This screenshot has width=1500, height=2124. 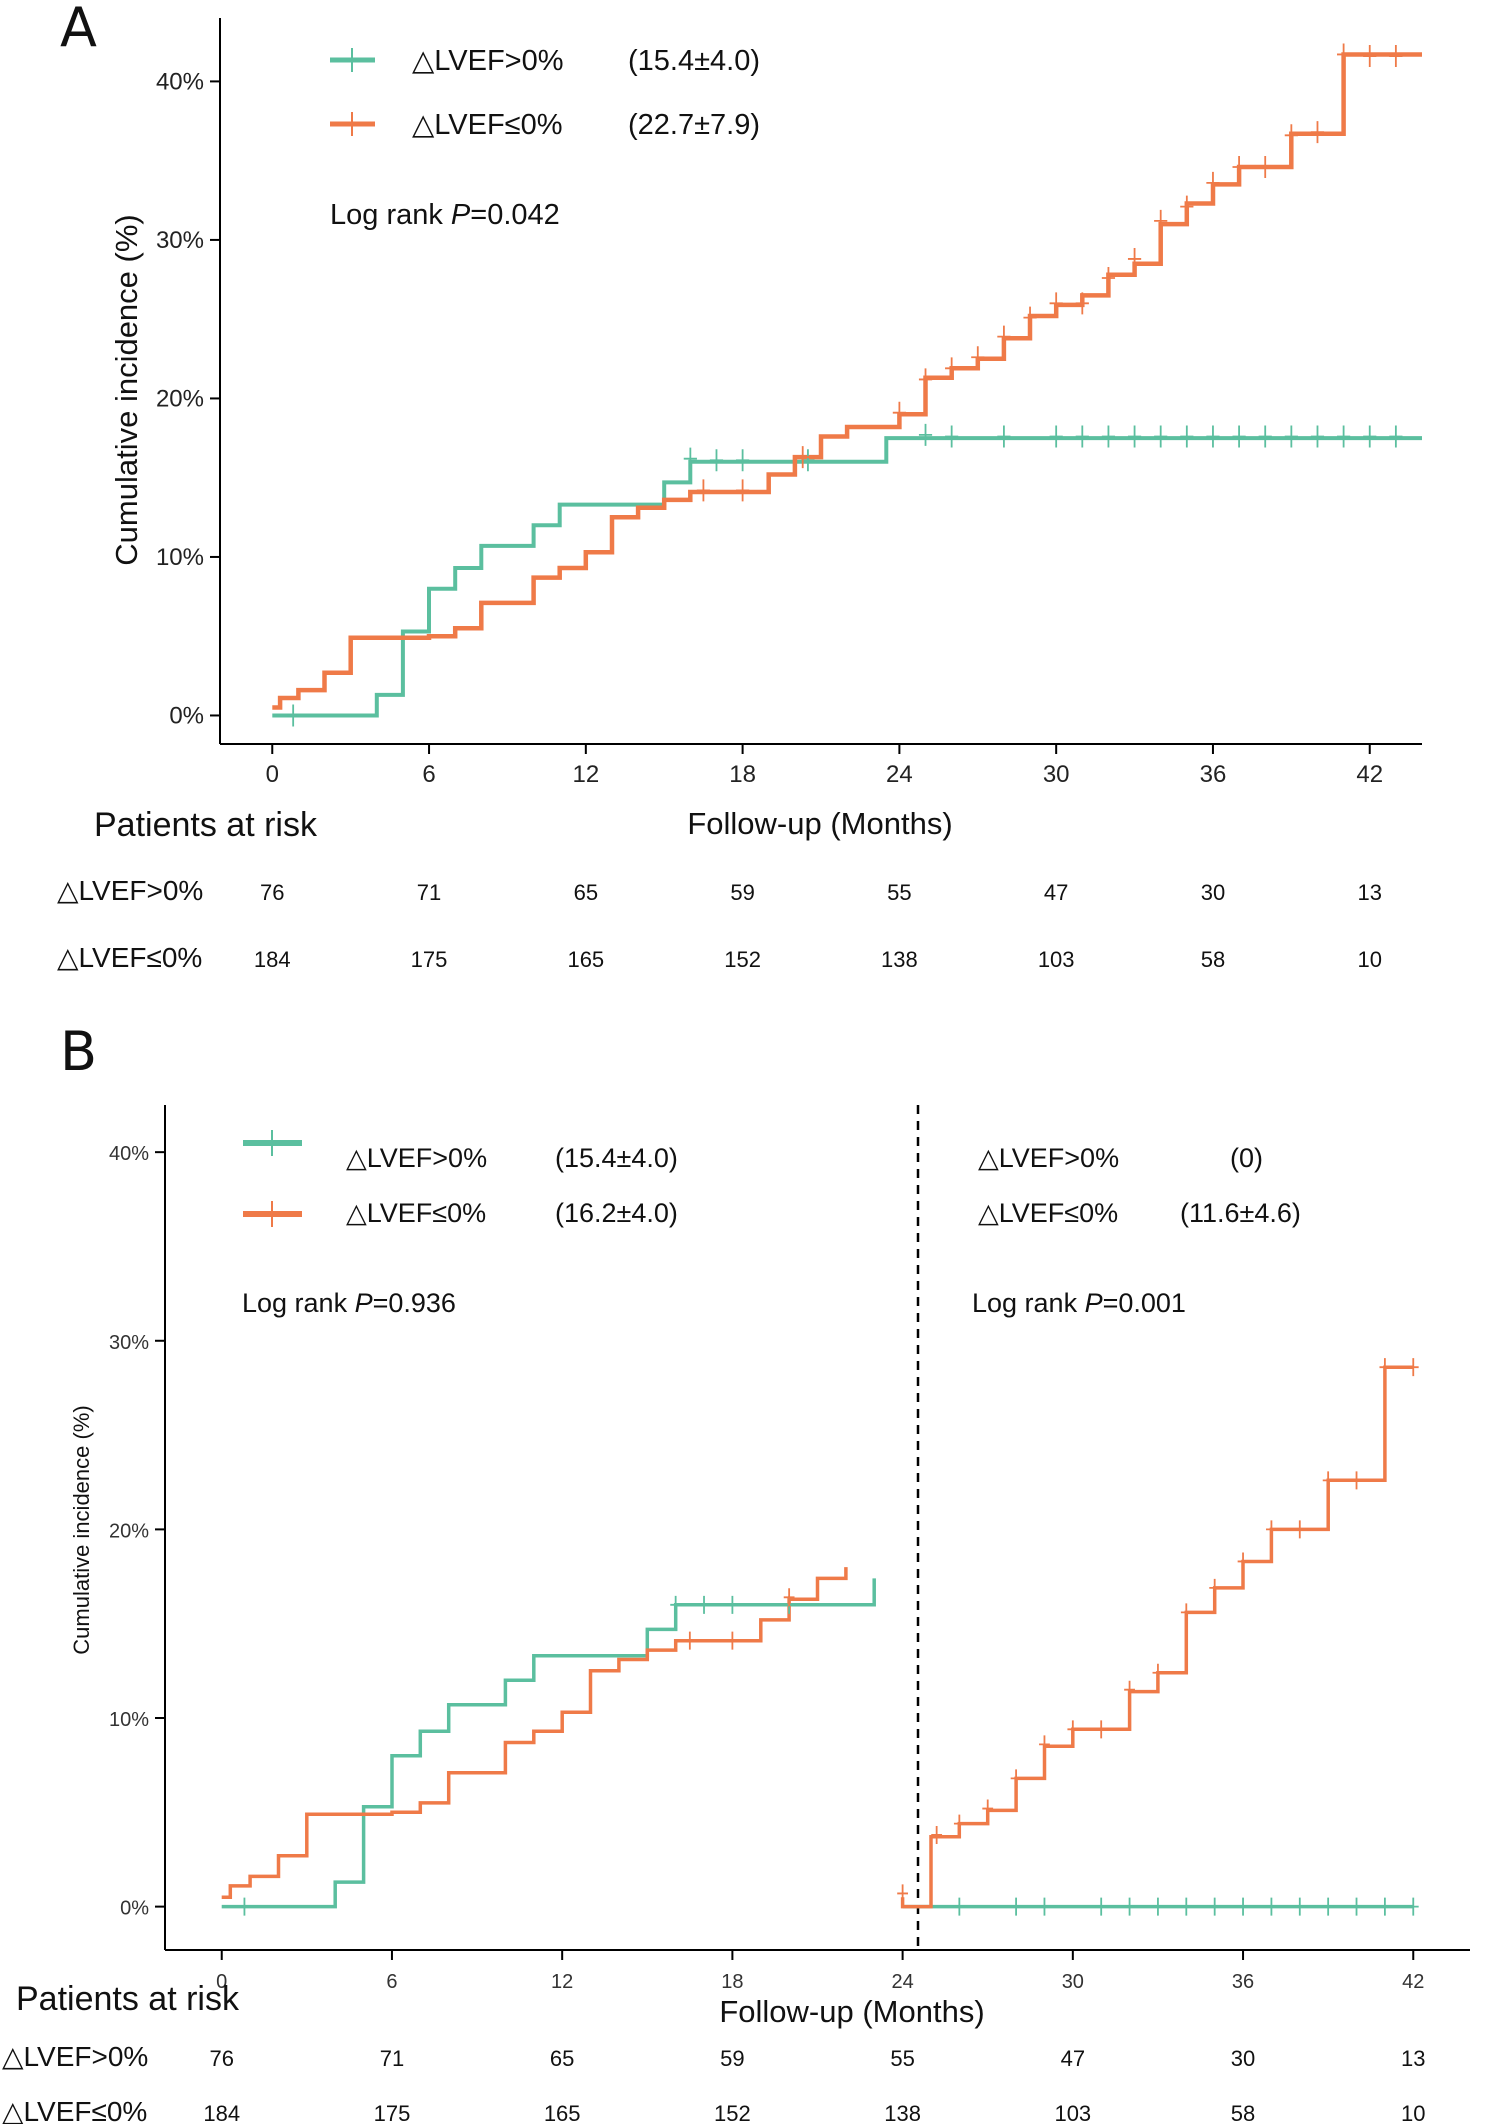 I want to click on panel-a-risk-row-label-increase: △LVEF>0%, so click(x=130, y=890).